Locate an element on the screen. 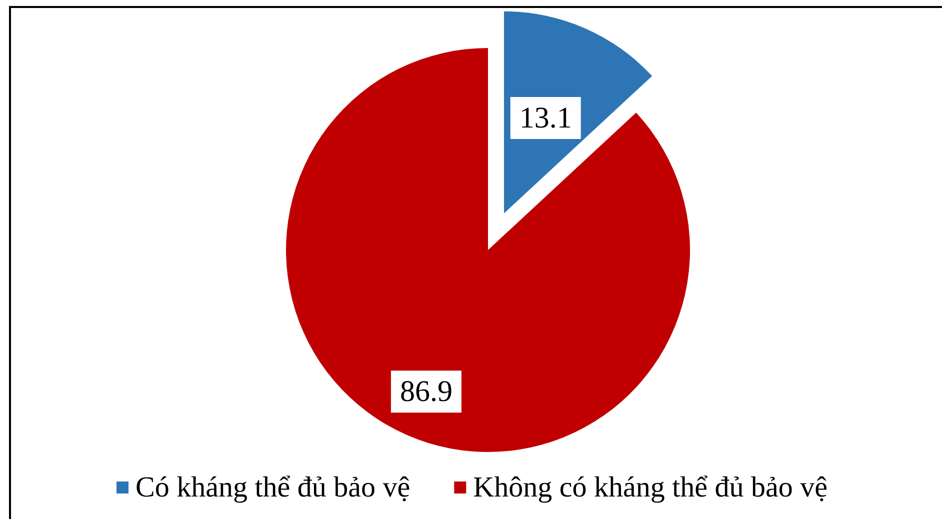 The image size is (944, 521). data-label: 13.1 is located at coordinates (545, 118).